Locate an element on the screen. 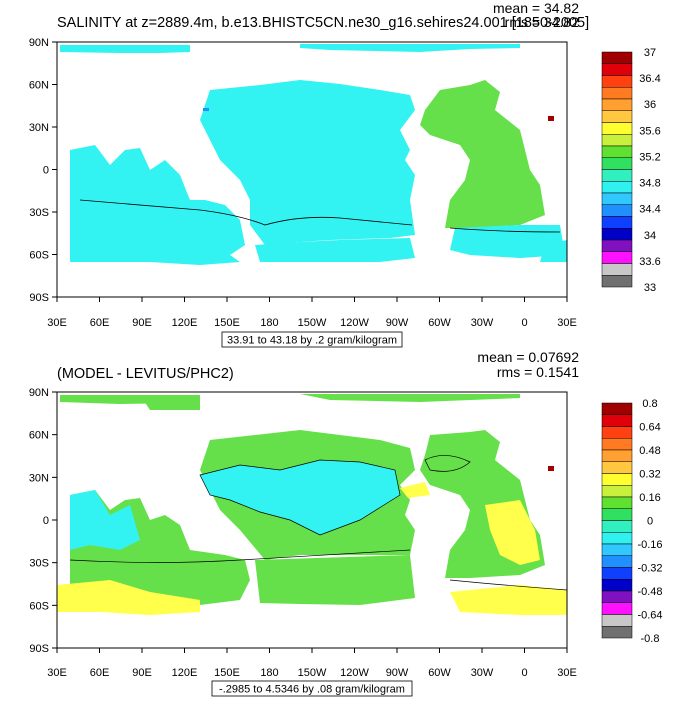 The image size is (700, 705). panel1-colorbar: 37 36.4 36 35.6 35.2 34.8 34.4 34 33.6 33 is located at coordinates (631, 170).